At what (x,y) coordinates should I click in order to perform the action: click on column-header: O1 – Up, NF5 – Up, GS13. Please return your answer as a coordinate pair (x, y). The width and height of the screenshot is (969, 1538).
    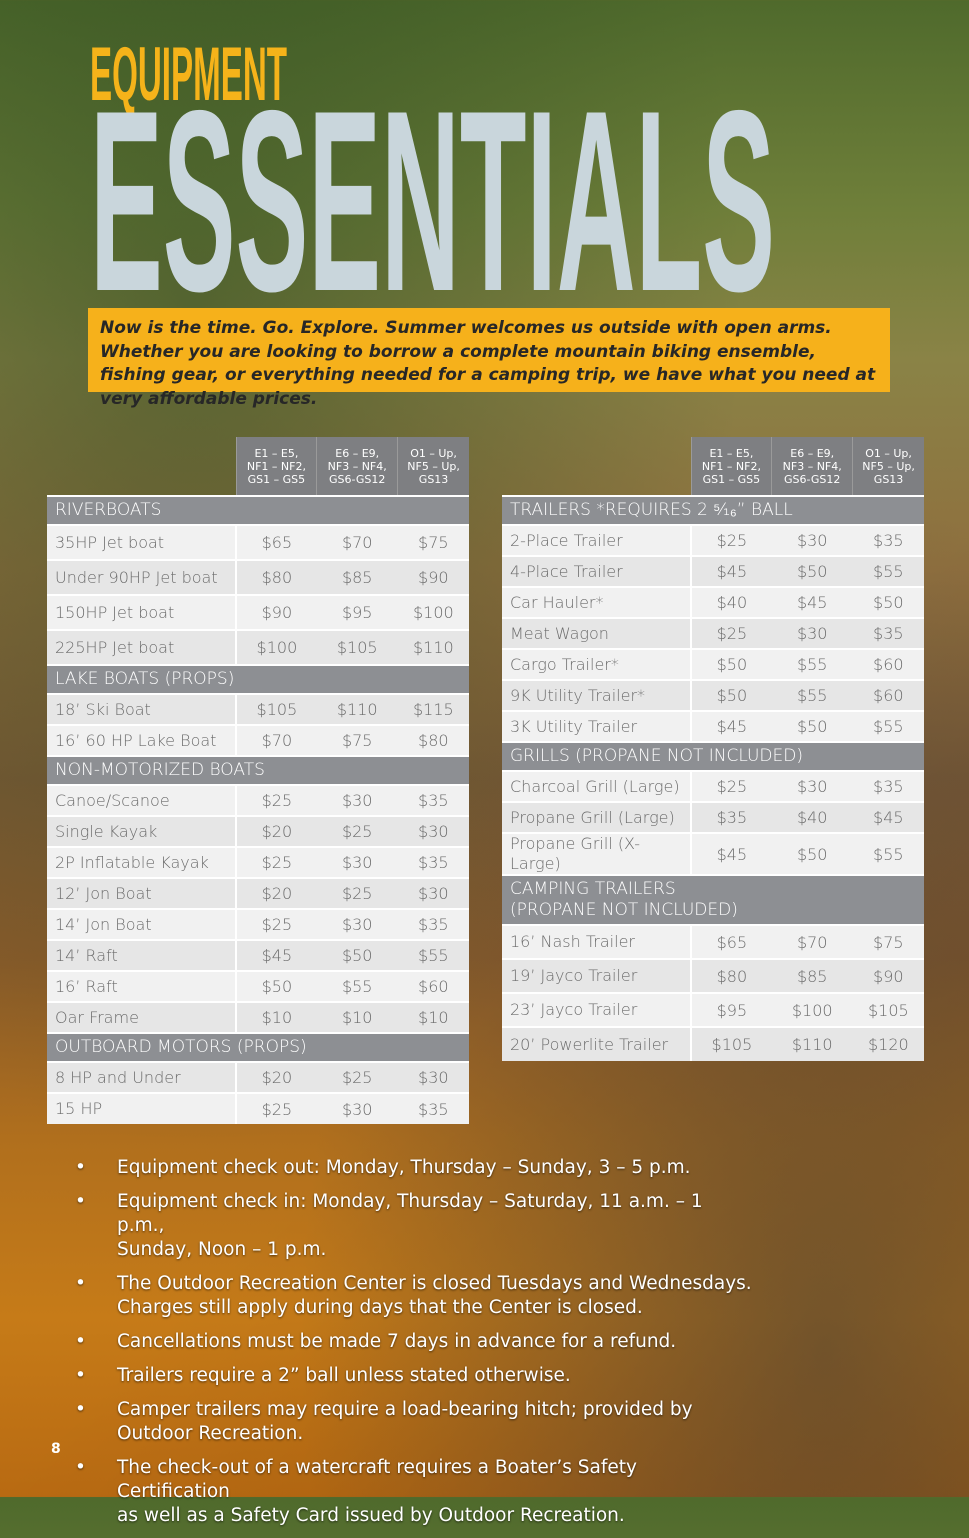
    Looking at the image, I should click on (888, 466).